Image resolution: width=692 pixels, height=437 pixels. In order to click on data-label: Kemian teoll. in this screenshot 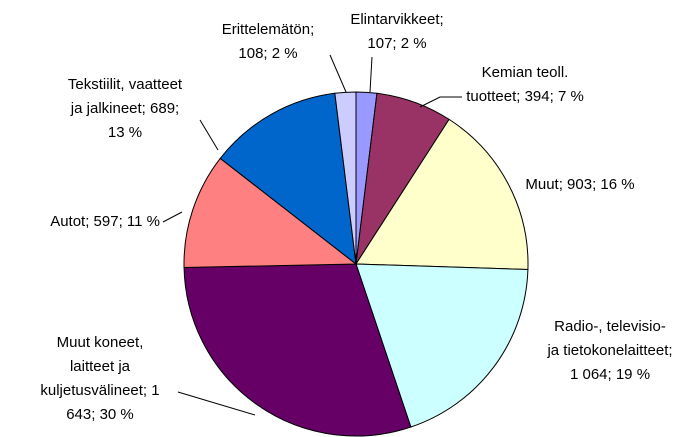, I will do `click(525, 72)`.